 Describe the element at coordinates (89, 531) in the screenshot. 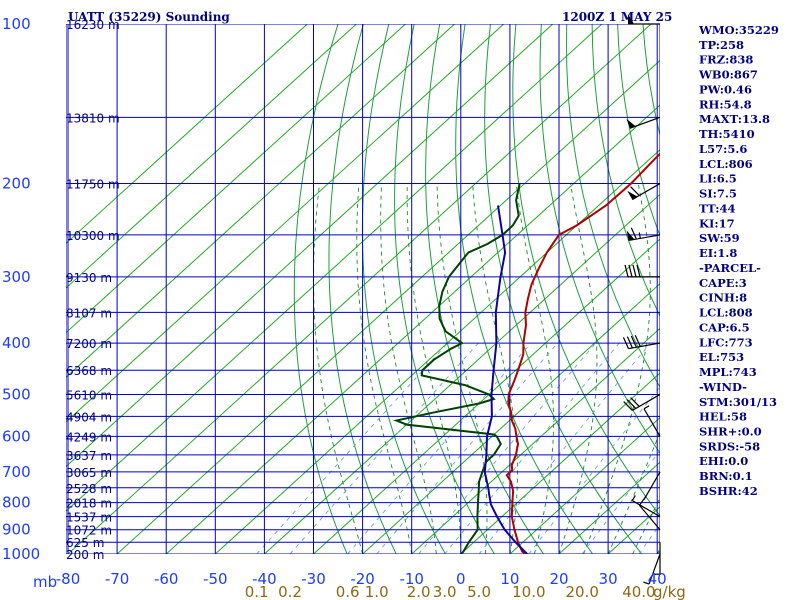

I see `height-label: 1072 m` at that location.